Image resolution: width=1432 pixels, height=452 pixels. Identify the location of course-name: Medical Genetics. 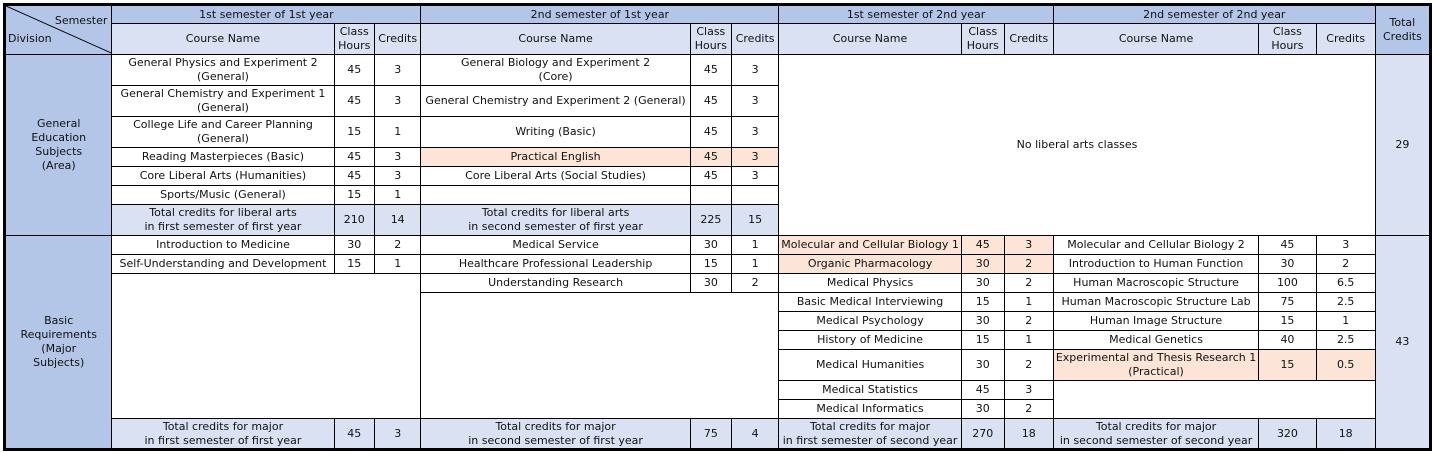
(1156, 340).